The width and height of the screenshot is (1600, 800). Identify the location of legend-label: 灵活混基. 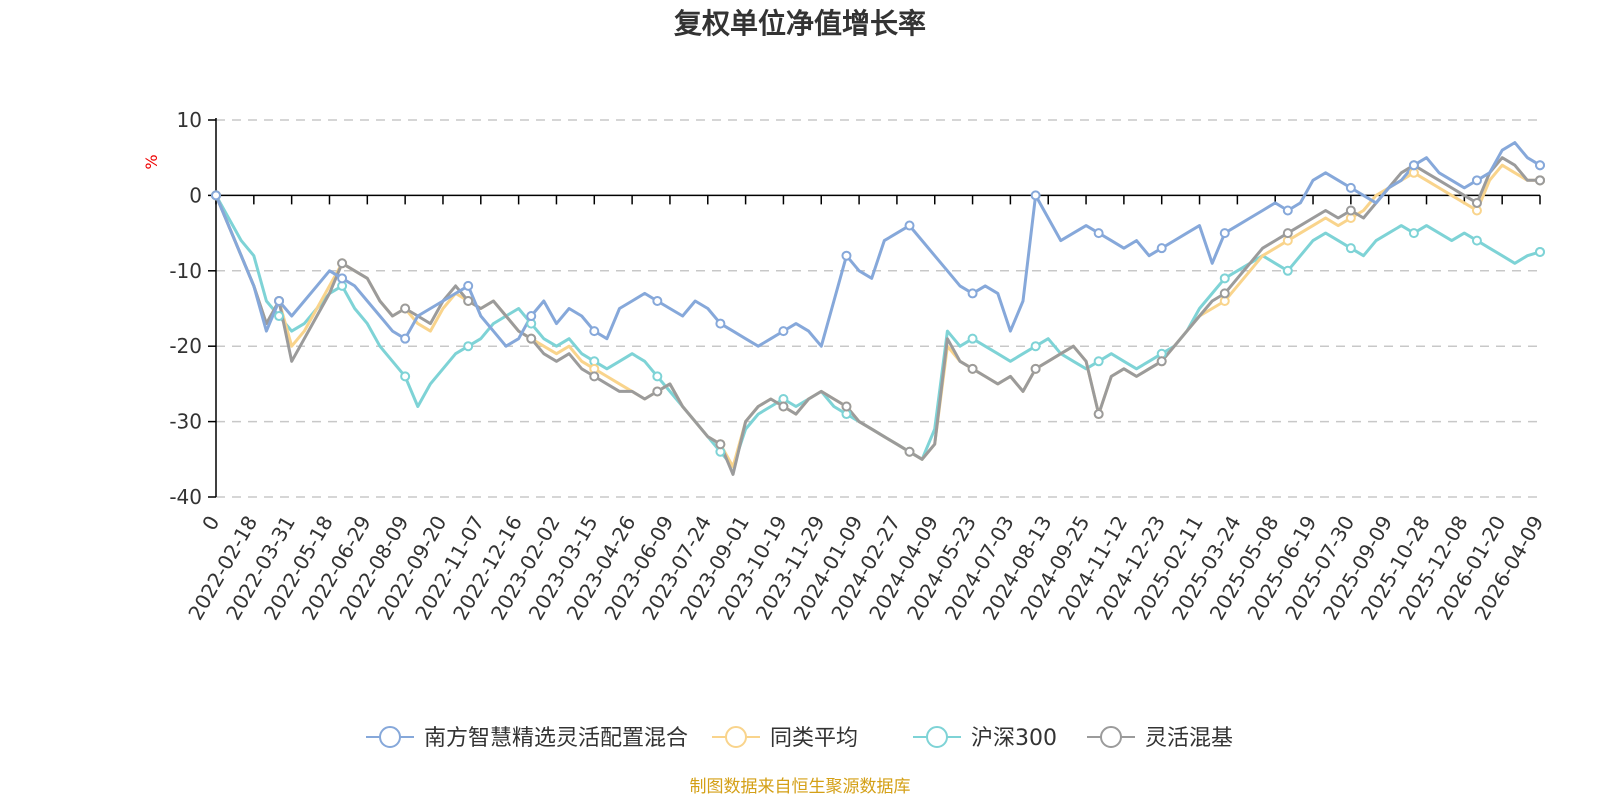
(1189, 738).